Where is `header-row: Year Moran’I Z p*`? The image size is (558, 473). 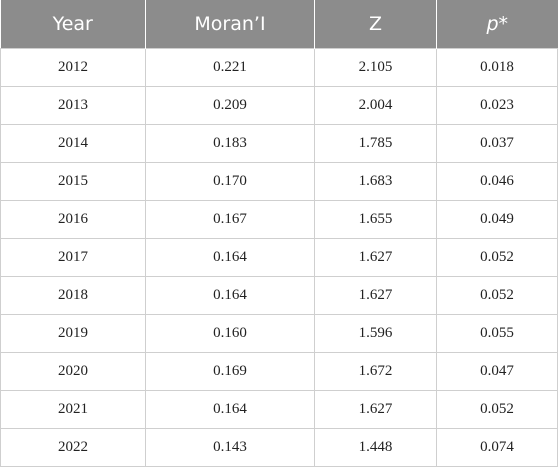
header-row: Year Moran’I Z p* is located at coordinates (279, 24).